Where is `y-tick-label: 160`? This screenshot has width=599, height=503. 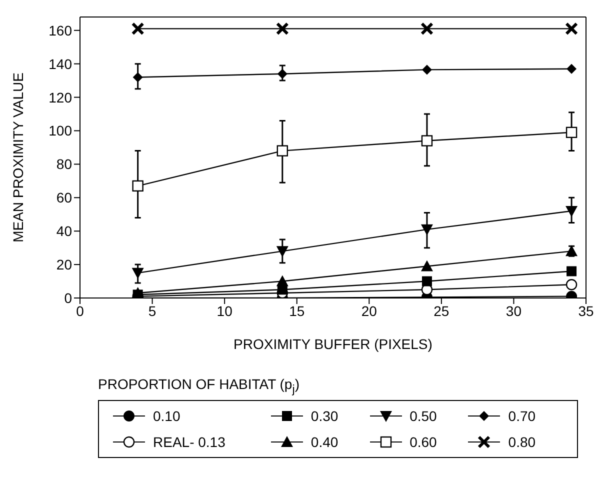 y-tick-label: 160 is located at coordinates (60, 30).